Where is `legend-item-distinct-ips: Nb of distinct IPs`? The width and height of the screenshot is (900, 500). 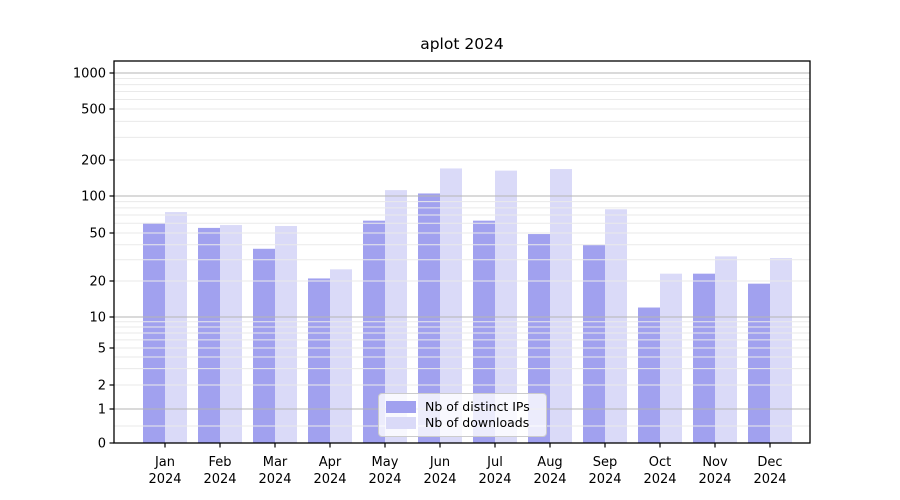
legend-item-distinct-ips: Nb of distinct IPs is located at coordinates (461, 407).